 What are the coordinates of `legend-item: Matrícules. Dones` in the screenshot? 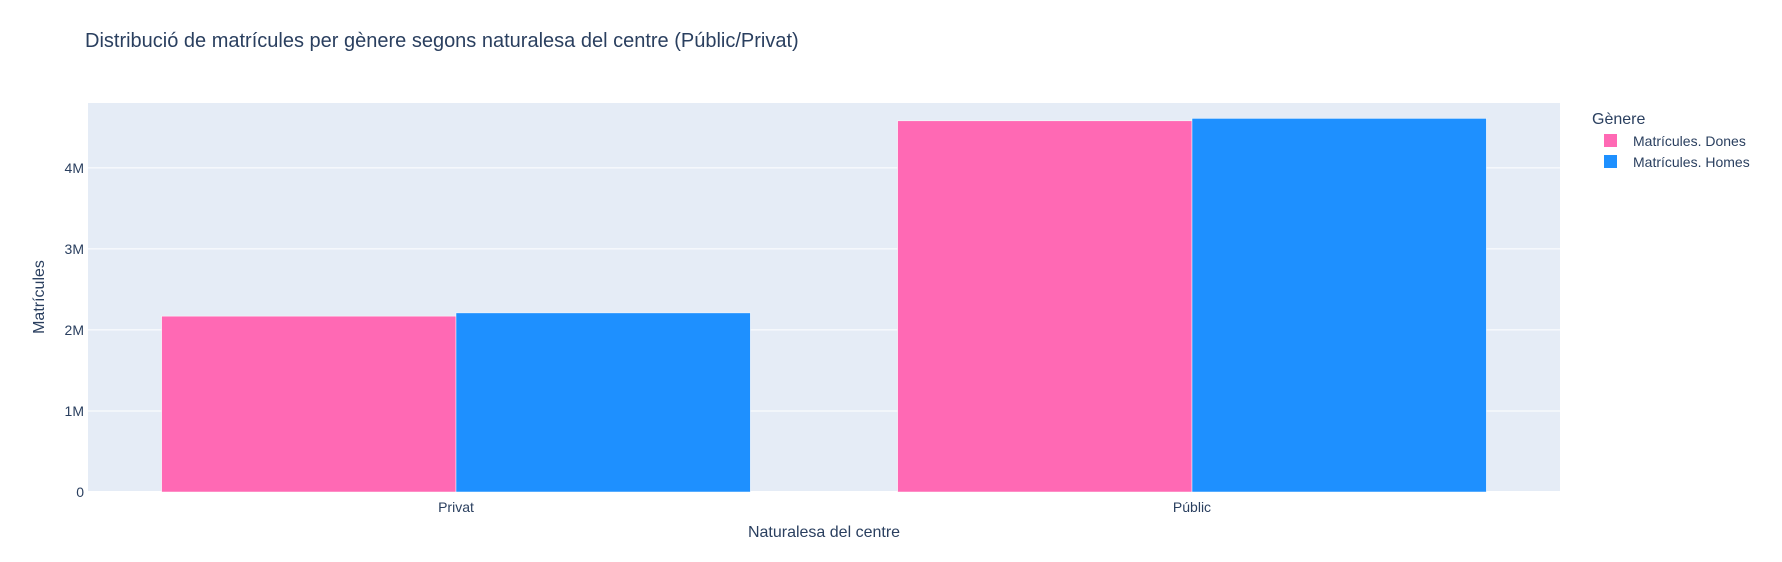 It's located at (1675, 141).